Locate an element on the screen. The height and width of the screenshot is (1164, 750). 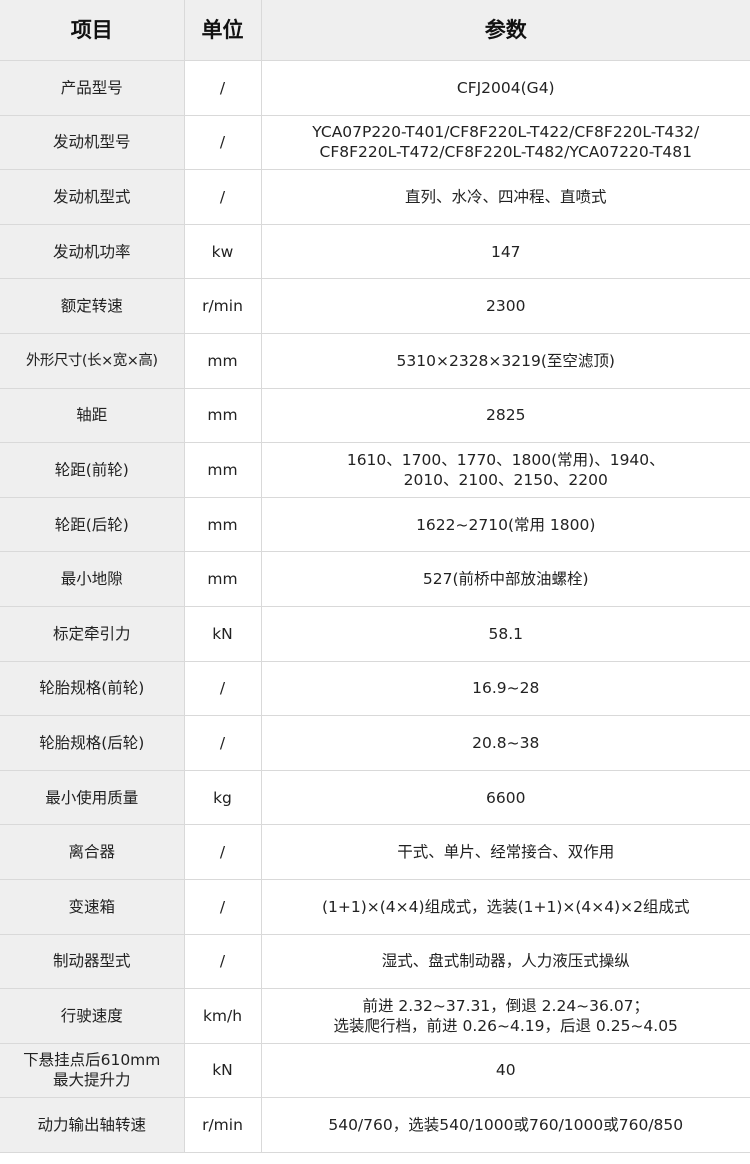
row-value: 5310×2328×3219(至空滤顶) is located at coordinates (505, 360).